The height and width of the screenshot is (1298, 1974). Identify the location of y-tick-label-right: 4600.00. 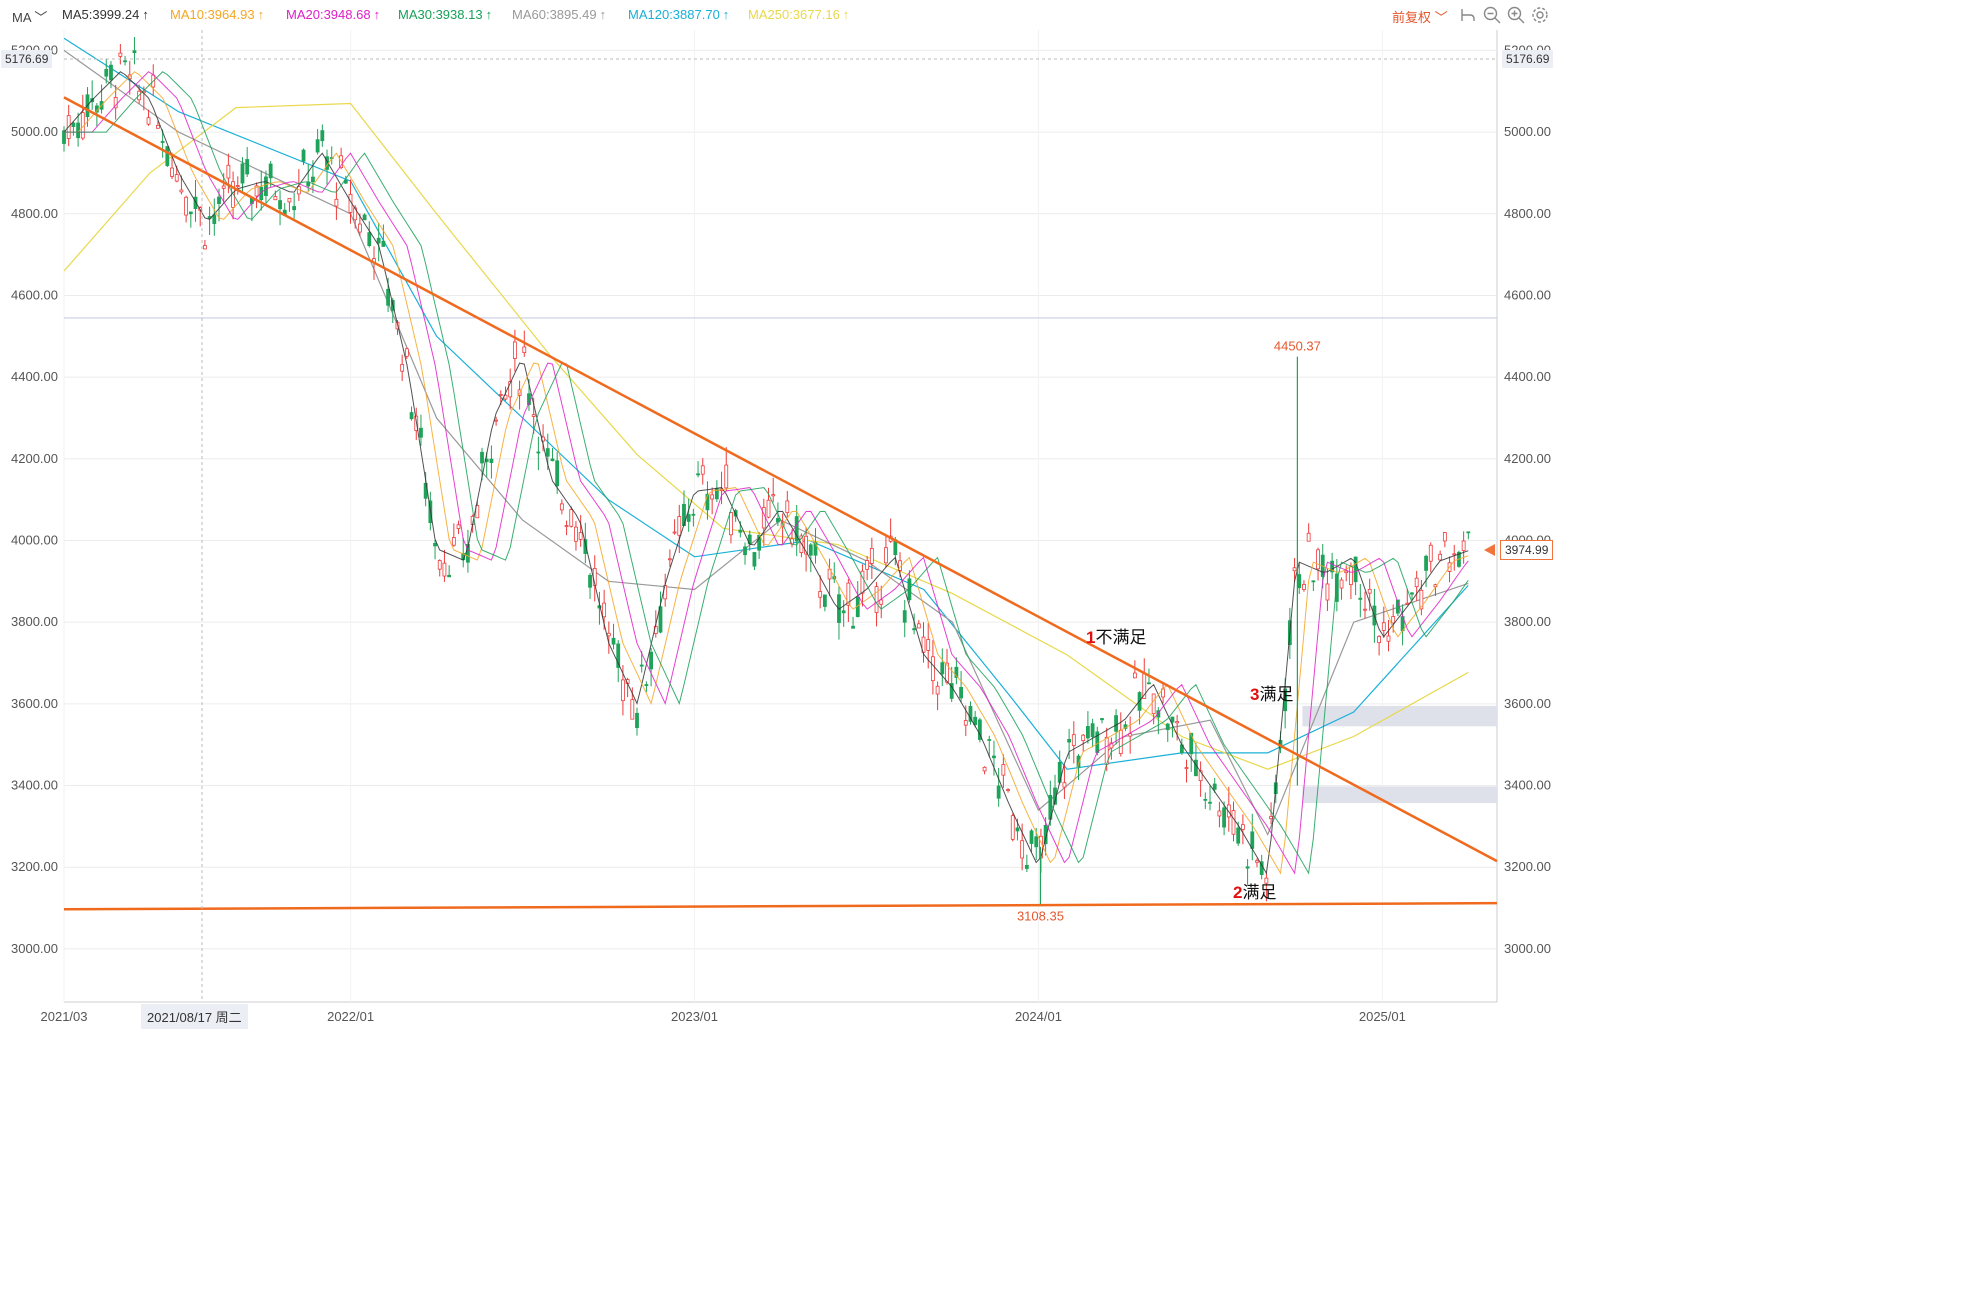
(1527, 294).